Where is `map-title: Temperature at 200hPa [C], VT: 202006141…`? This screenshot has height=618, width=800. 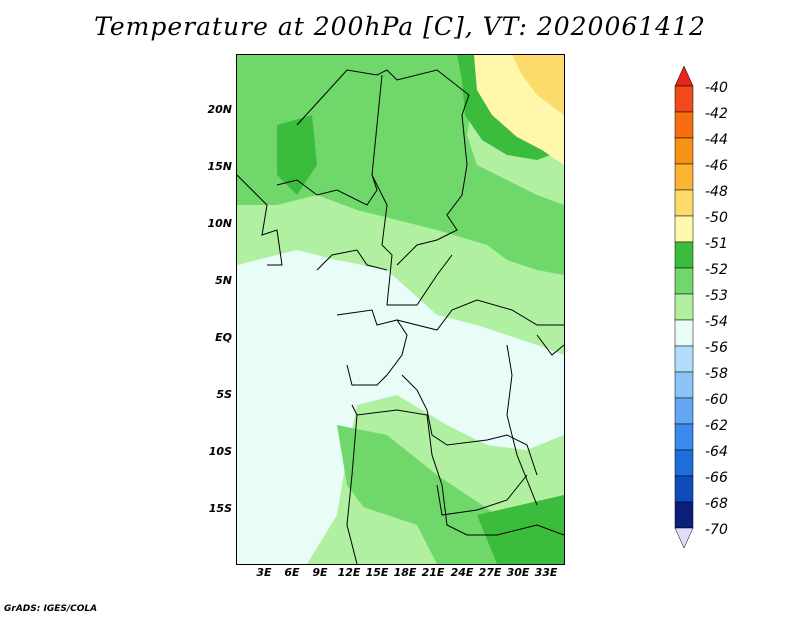 map-title: Temperature at 200hPa [C], VT: 202006141… is located at coordinates (400, 26).